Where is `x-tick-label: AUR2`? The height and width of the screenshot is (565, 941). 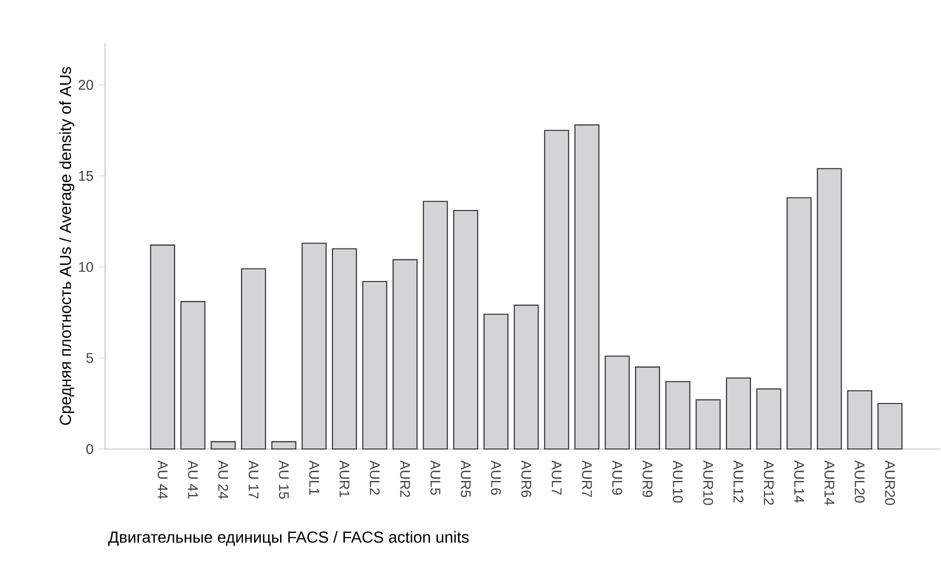 x-tick-label: AUR2 is located at coordinates (405, 478).